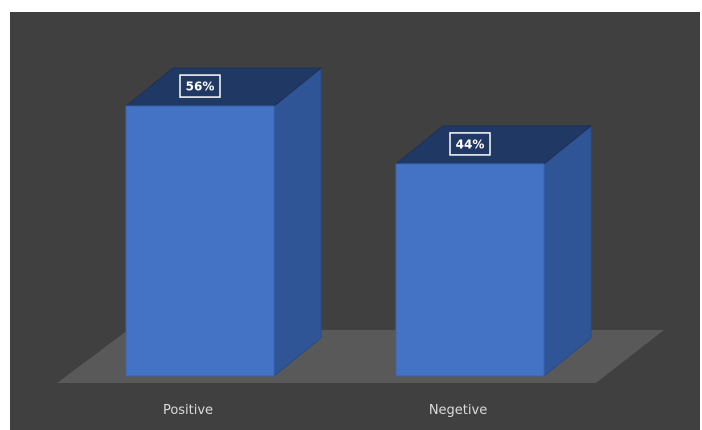 This screenshot has height=430, width=702. I want to click on category-labels: Positive Negetive, so click(325, 410).